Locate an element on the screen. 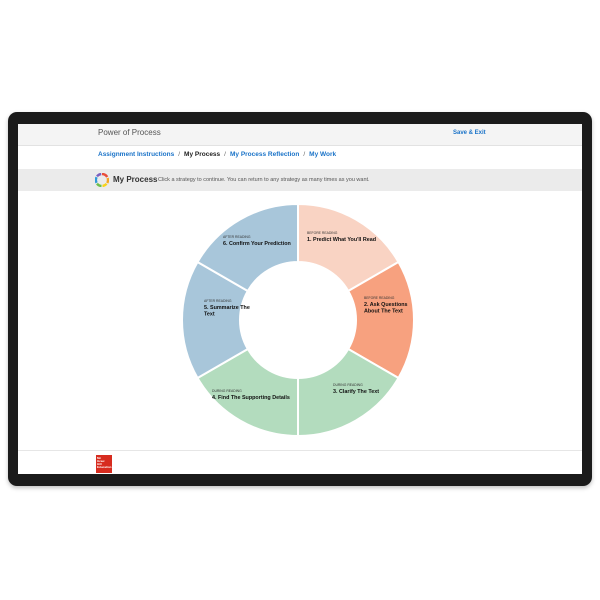  app-title: Power of Process is located at coordinates (129, 132).